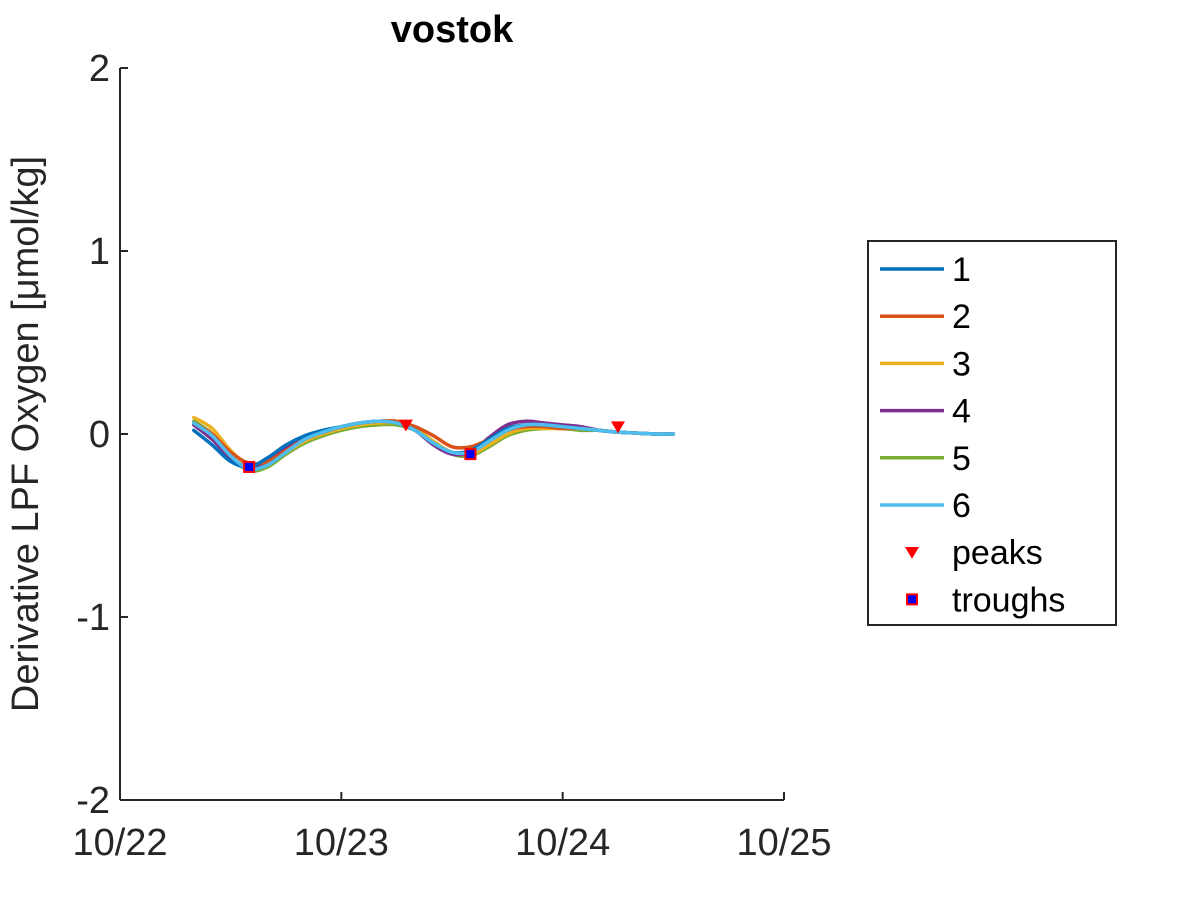  What do you see at coordinates (912, 599) in the screenshot?
I see `legend-troughs-marker` at bounding box center [912, 599].